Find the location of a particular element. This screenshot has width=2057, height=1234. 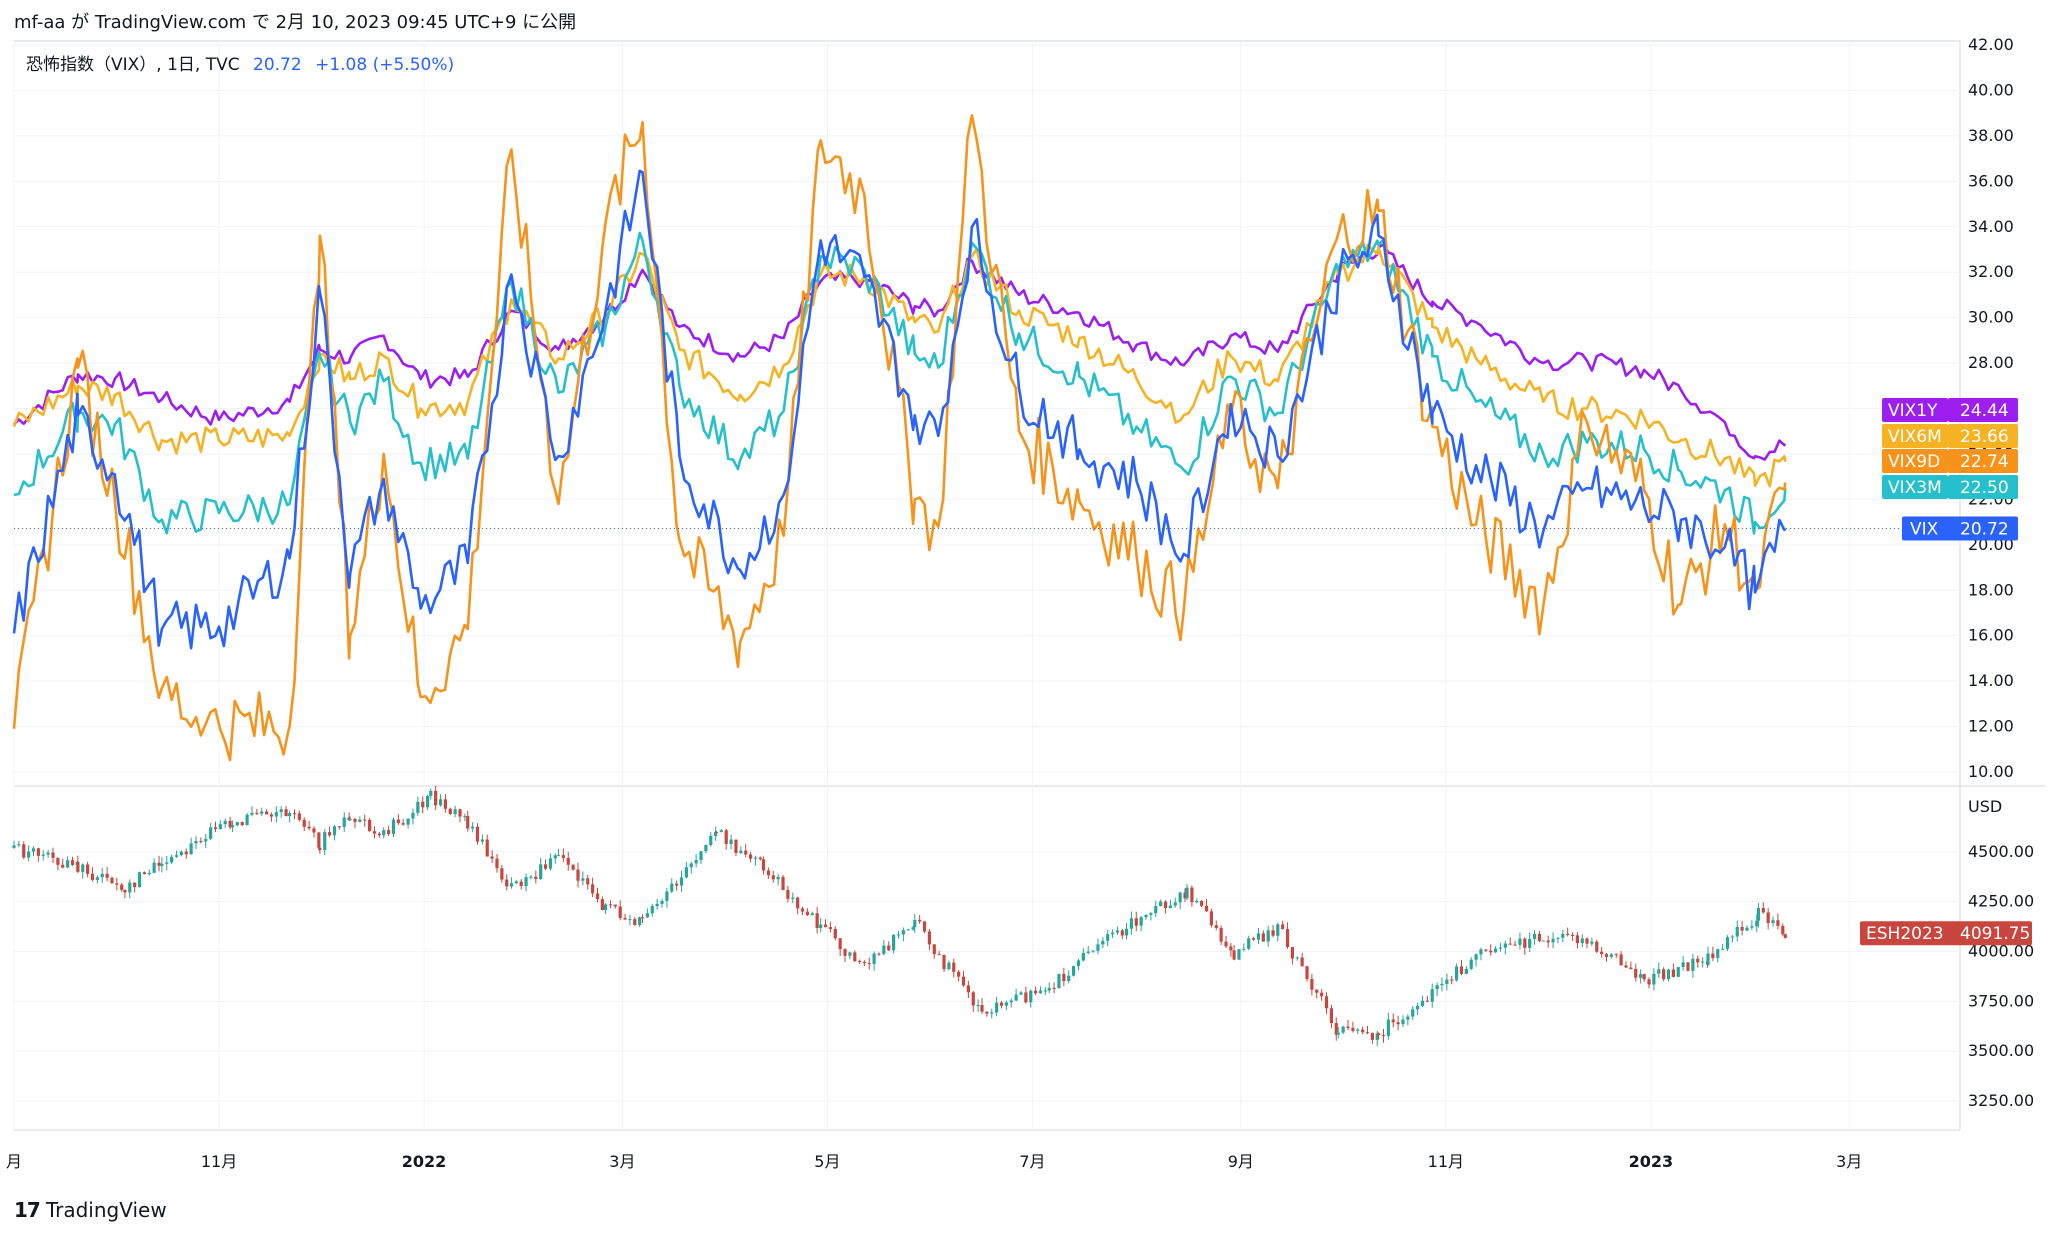

x-tick-label: 9月 is located at coordinates (1241, 1161).